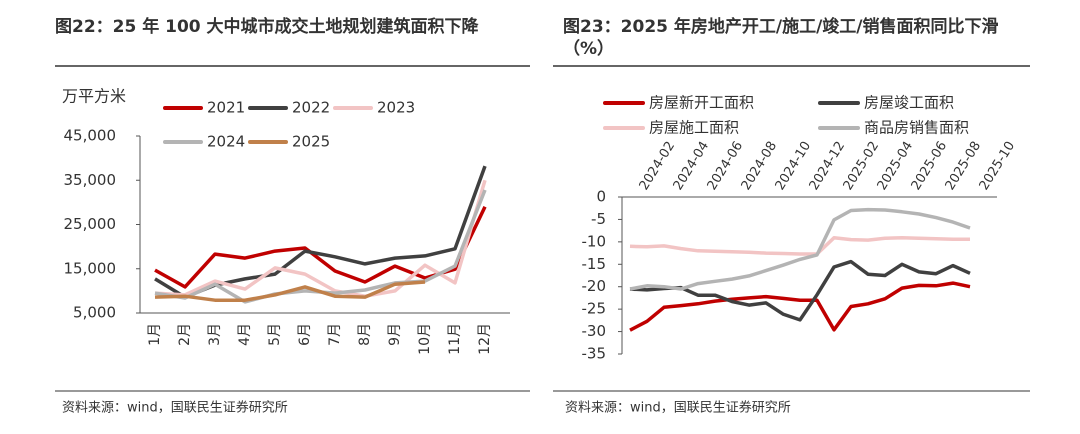 Image resolution: width=1080 pixels, height=434 pixels. I want to click on x-tick-label: 10月, so click(425, 339).